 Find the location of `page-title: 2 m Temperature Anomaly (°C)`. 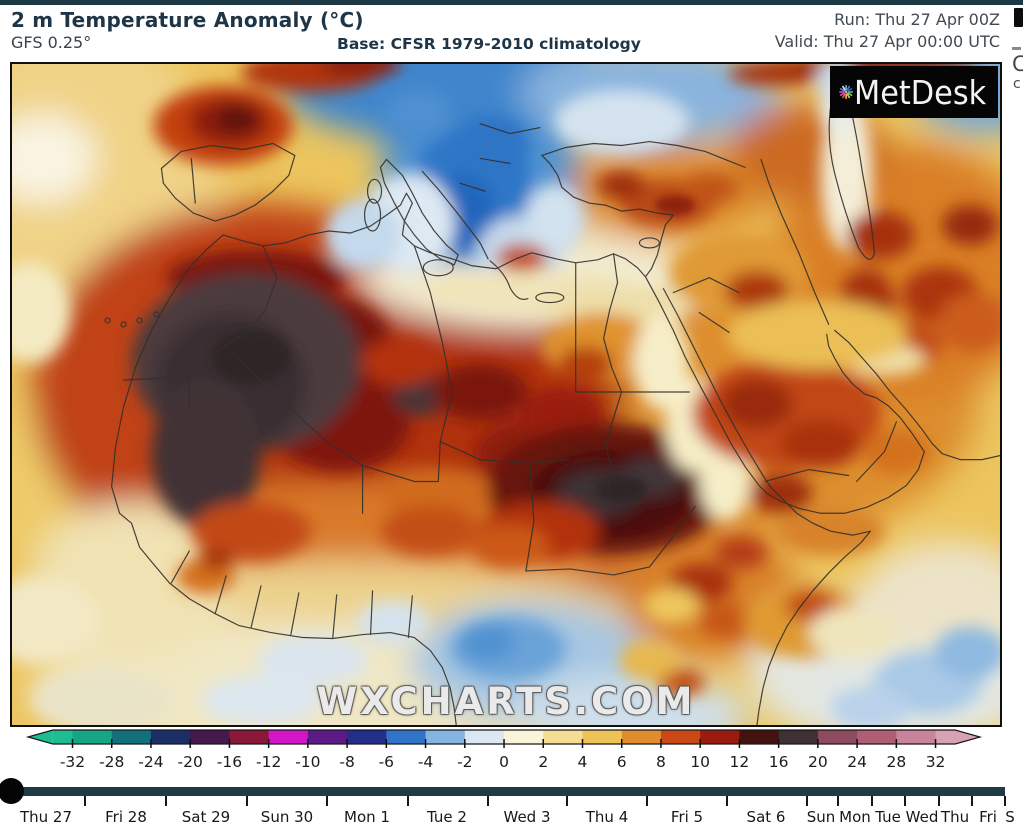

page-title: 2 m Temperature Anomaly (°C) is located at coordinates (187, 20).